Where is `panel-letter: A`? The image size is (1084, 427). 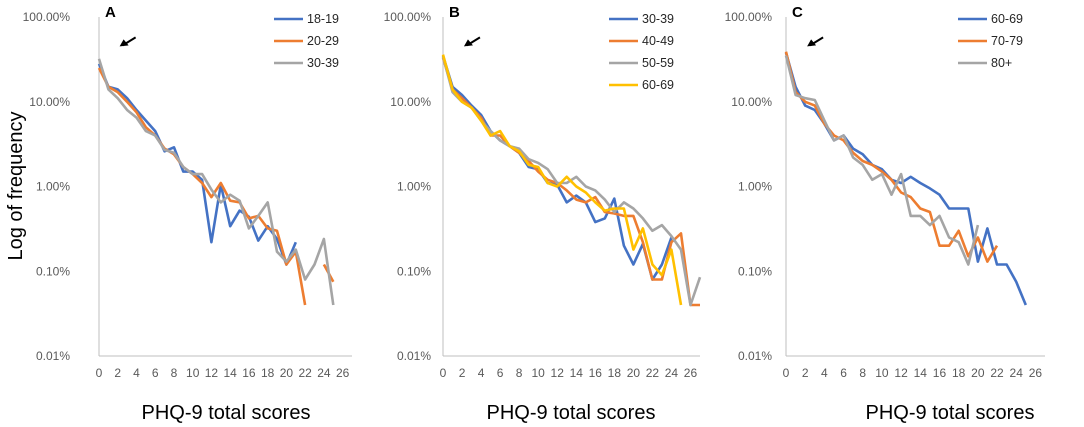
panel-letter: A is located at coordinates (110, 12).